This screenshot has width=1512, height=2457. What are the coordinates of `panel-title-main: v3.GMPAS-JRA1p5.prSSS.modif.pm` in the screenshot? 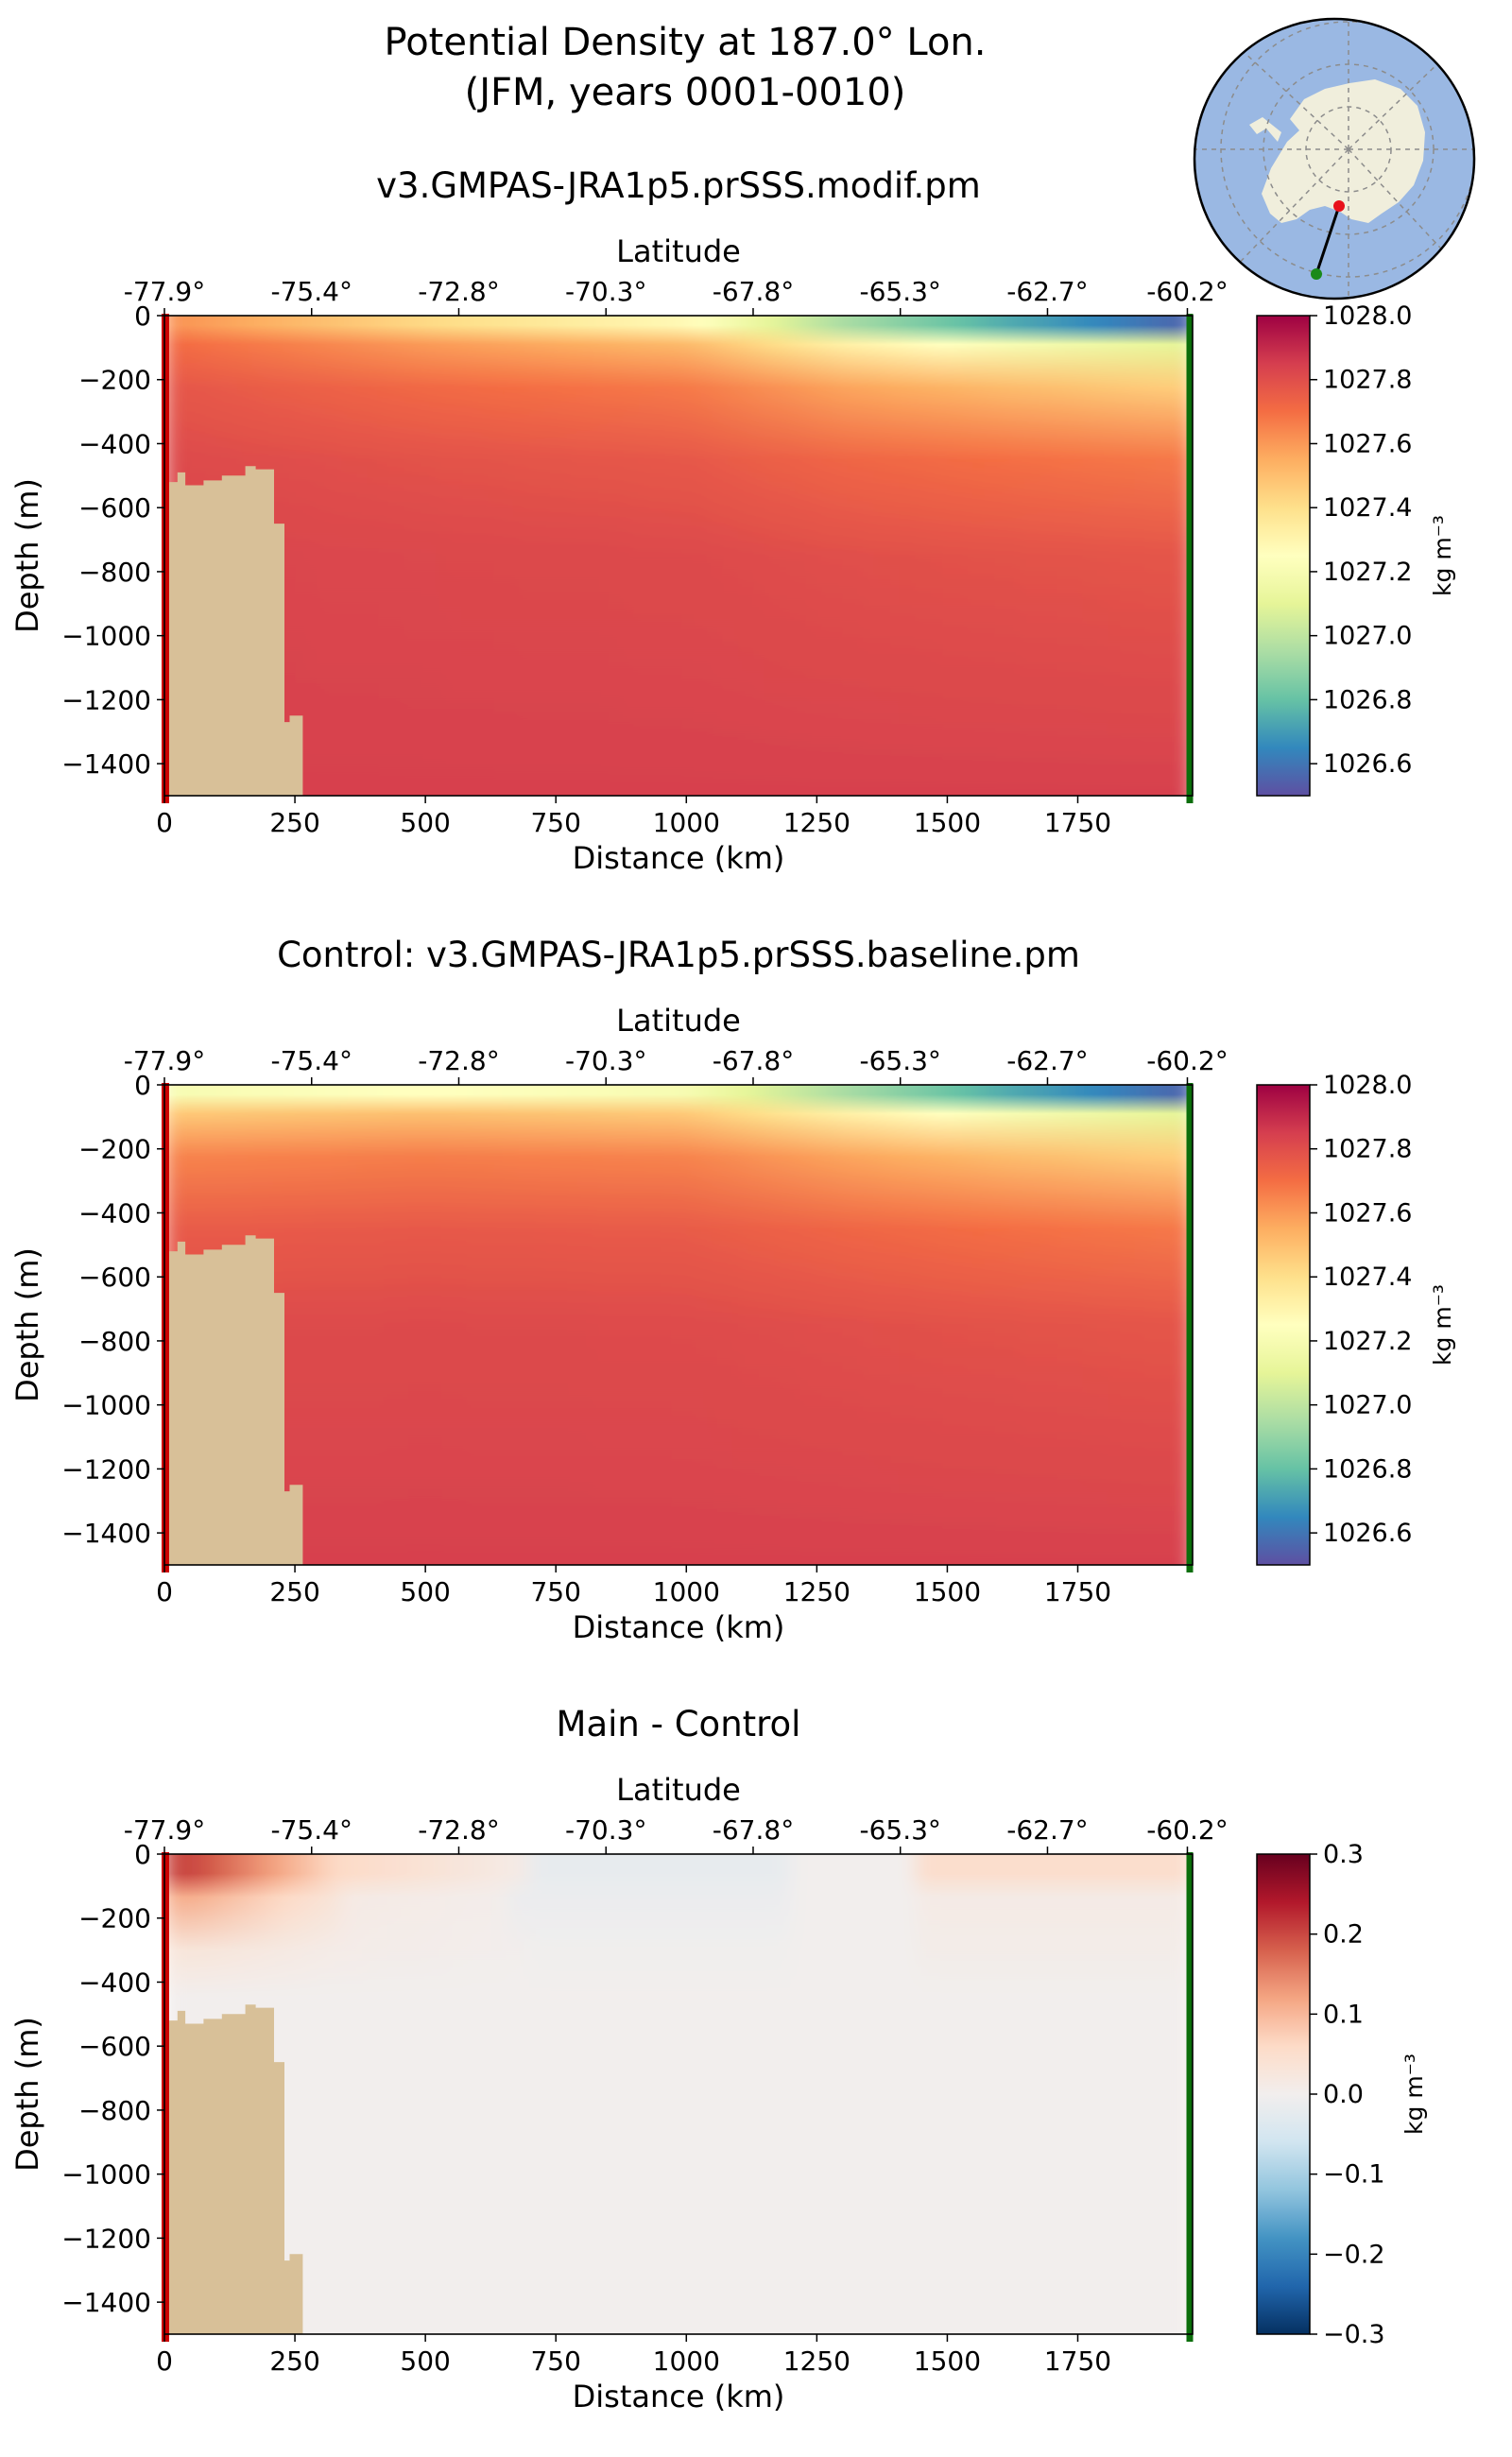 It's located at (678, 185).